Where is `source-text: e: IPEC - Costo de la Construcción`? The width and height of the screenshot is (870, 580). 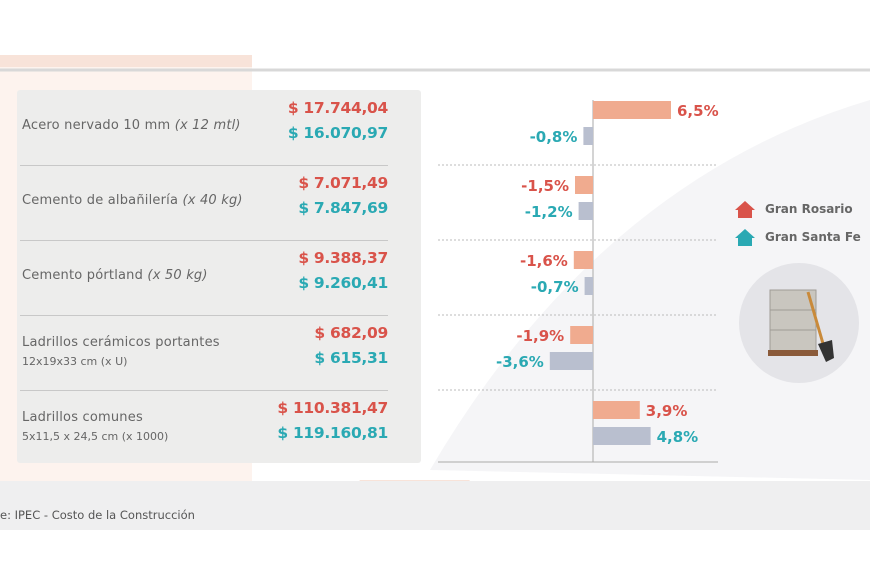
source-text: e: IPEC - Costo de la Construcción is located at coordinates (97, 515).